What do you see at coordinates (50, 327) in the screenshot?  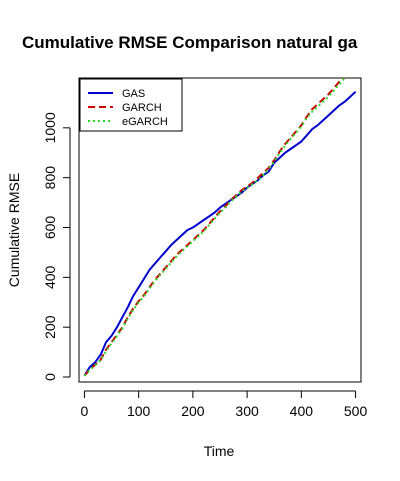 I see `y-tick-label: 200` at bounding box center [50, 327].